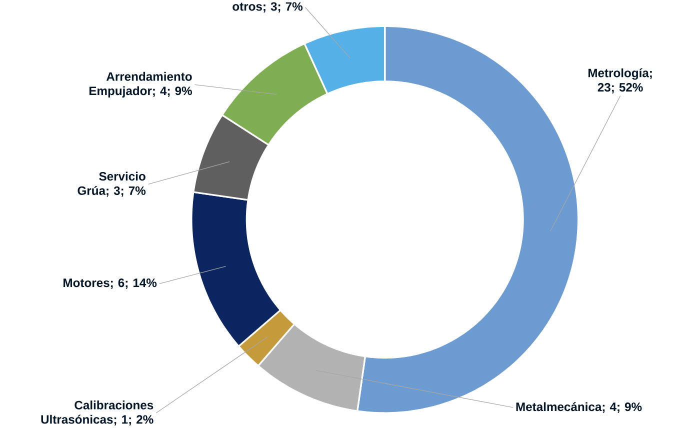  What do you see at coordinates (267, 7) in the screenshot?
I see `slice-label: otros; 3; 7%` at bounding box center [267, 7].